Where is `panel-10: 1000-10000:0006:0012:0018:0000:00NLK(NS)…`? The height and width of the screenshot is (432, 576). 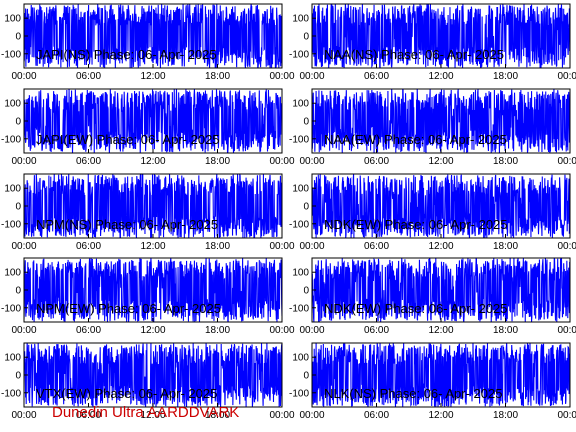
panel-10: 1000-10000:0006:0012:0018:0000:00NLK(NS)… is located at coordinates (432, 381).